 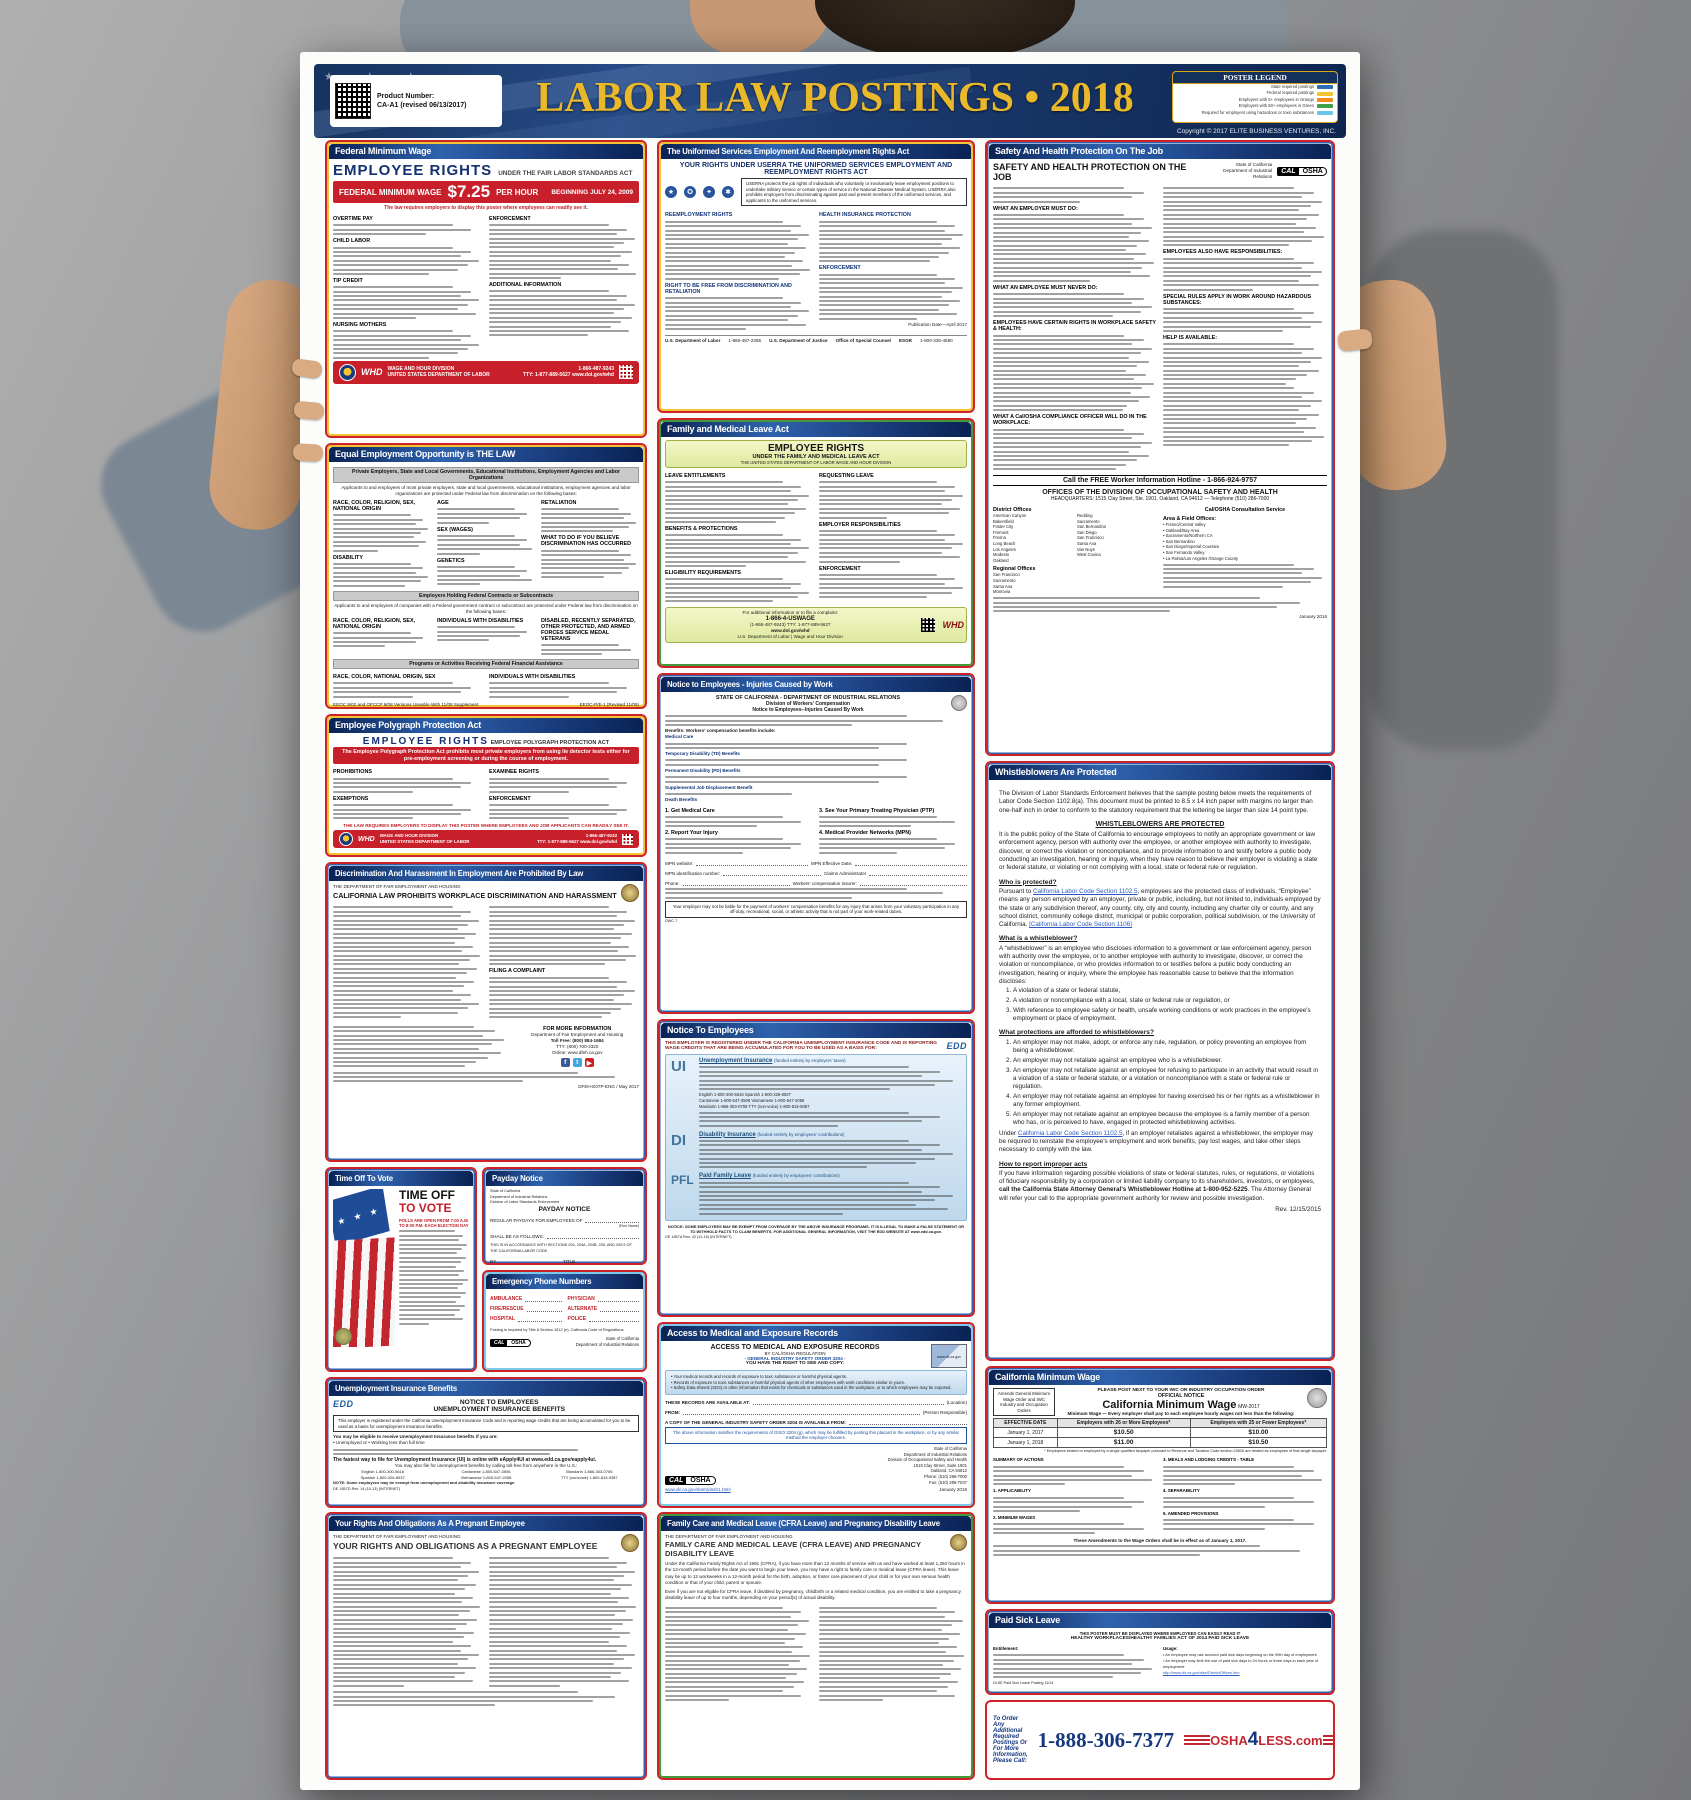 What do you see at coordinates (401, 1178) in the screenshot?
I see `section-title: Time Off To Vote` at bounding box center [401, 1178].